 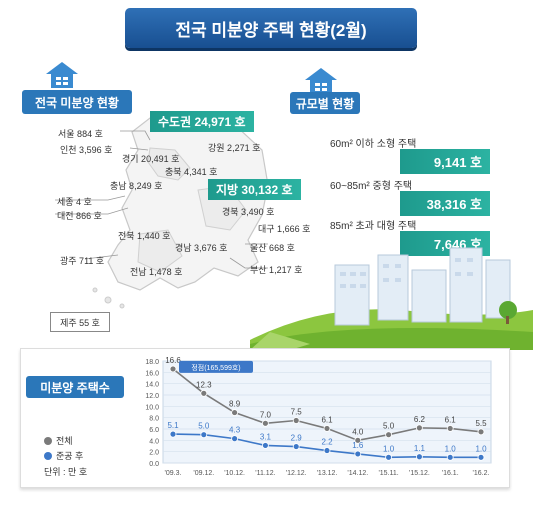 What do you see at coordinates (420, 448) in the screenshot?
I see `data-label: 1.1` at bounding box center [420, 448].